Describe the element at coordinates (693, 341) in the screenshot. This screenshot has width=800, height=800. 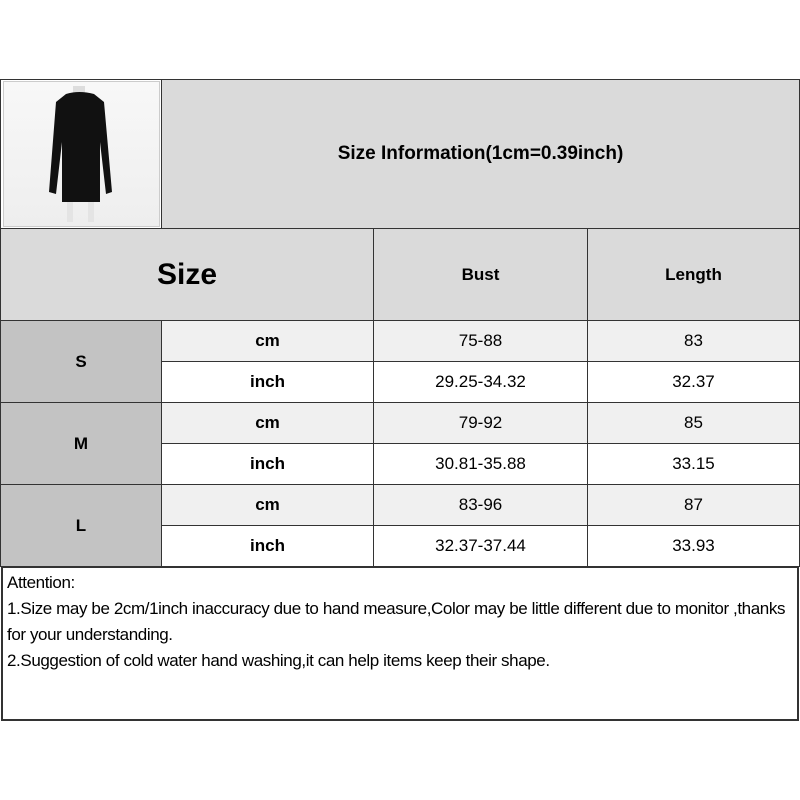
I see `length-value: 83` at that location.